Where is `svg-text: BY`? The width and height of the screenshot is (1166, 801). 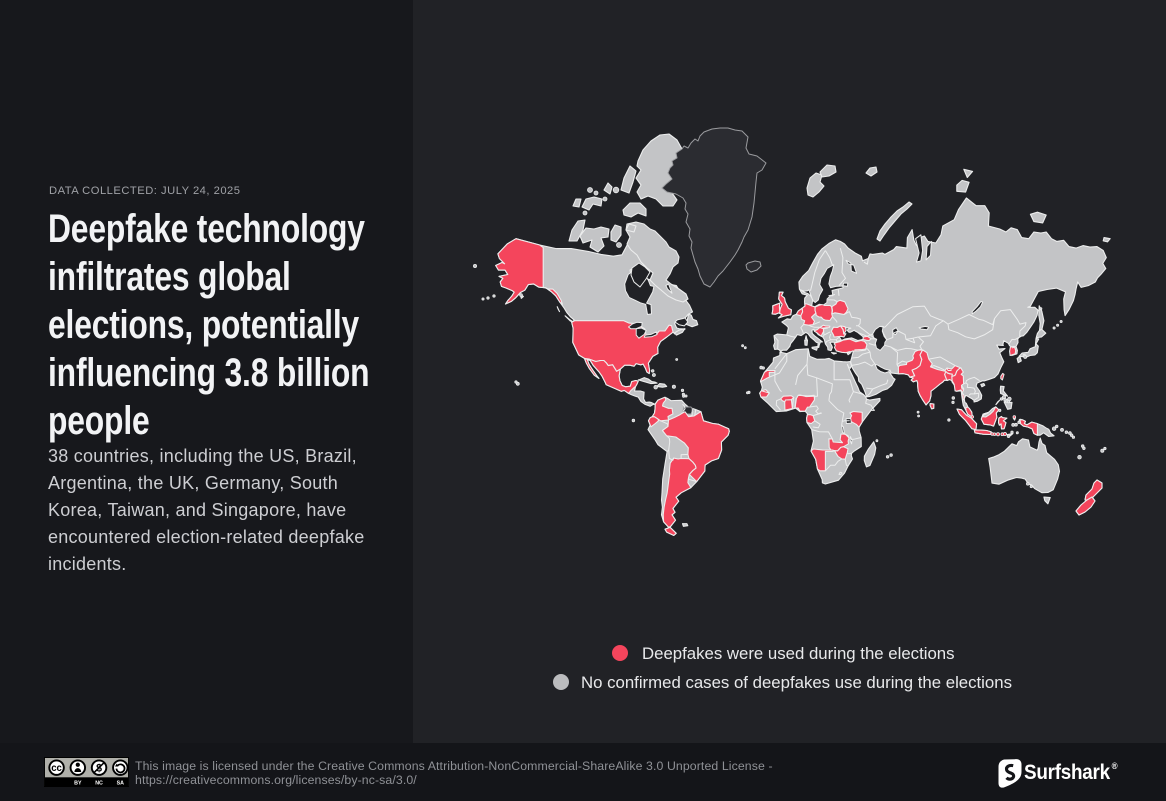 svg-text: BY is located at coordinates (78, 784).